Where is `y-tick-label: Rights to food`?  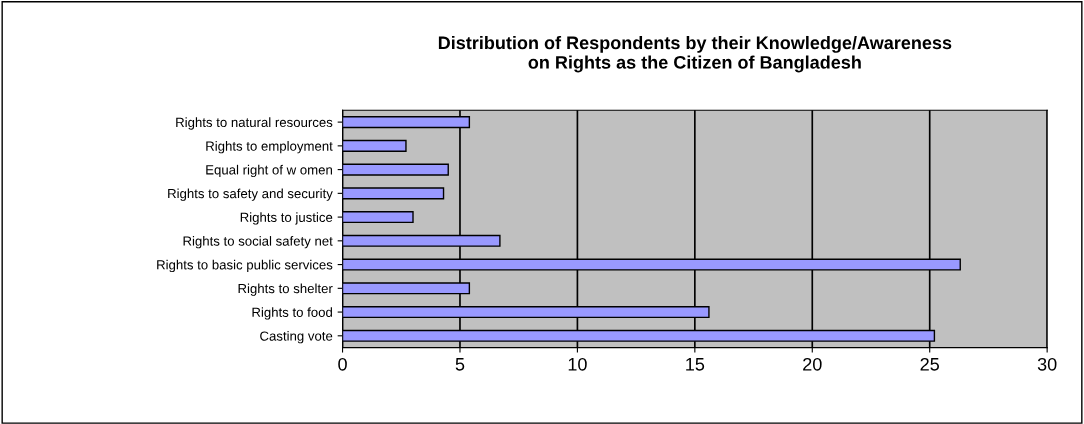
y-tick-label: Rights to food is located at coordinates (292, 313).